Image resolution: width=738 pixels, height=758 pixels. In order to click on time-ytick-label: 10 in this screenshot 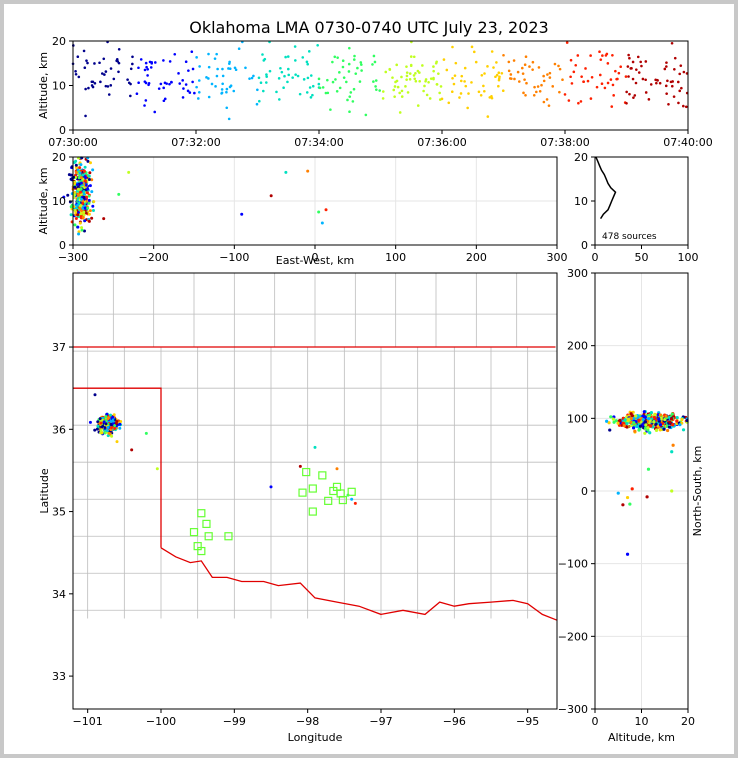, I will do `click(59, 86)`.